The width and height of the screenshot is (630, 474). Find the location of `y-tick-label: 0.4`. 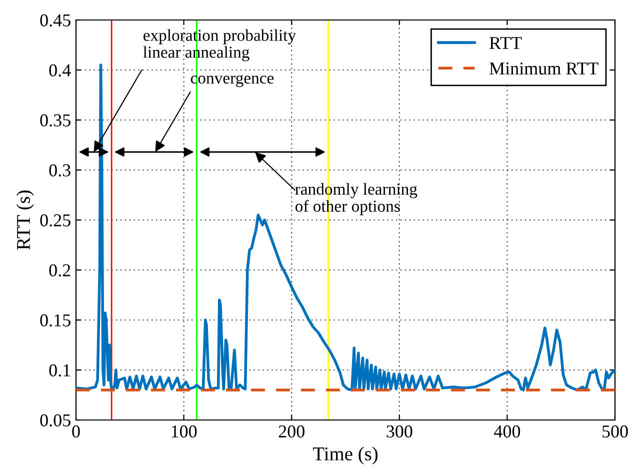

y-tick-label: 0.4 is located at coordinates (60, 70).